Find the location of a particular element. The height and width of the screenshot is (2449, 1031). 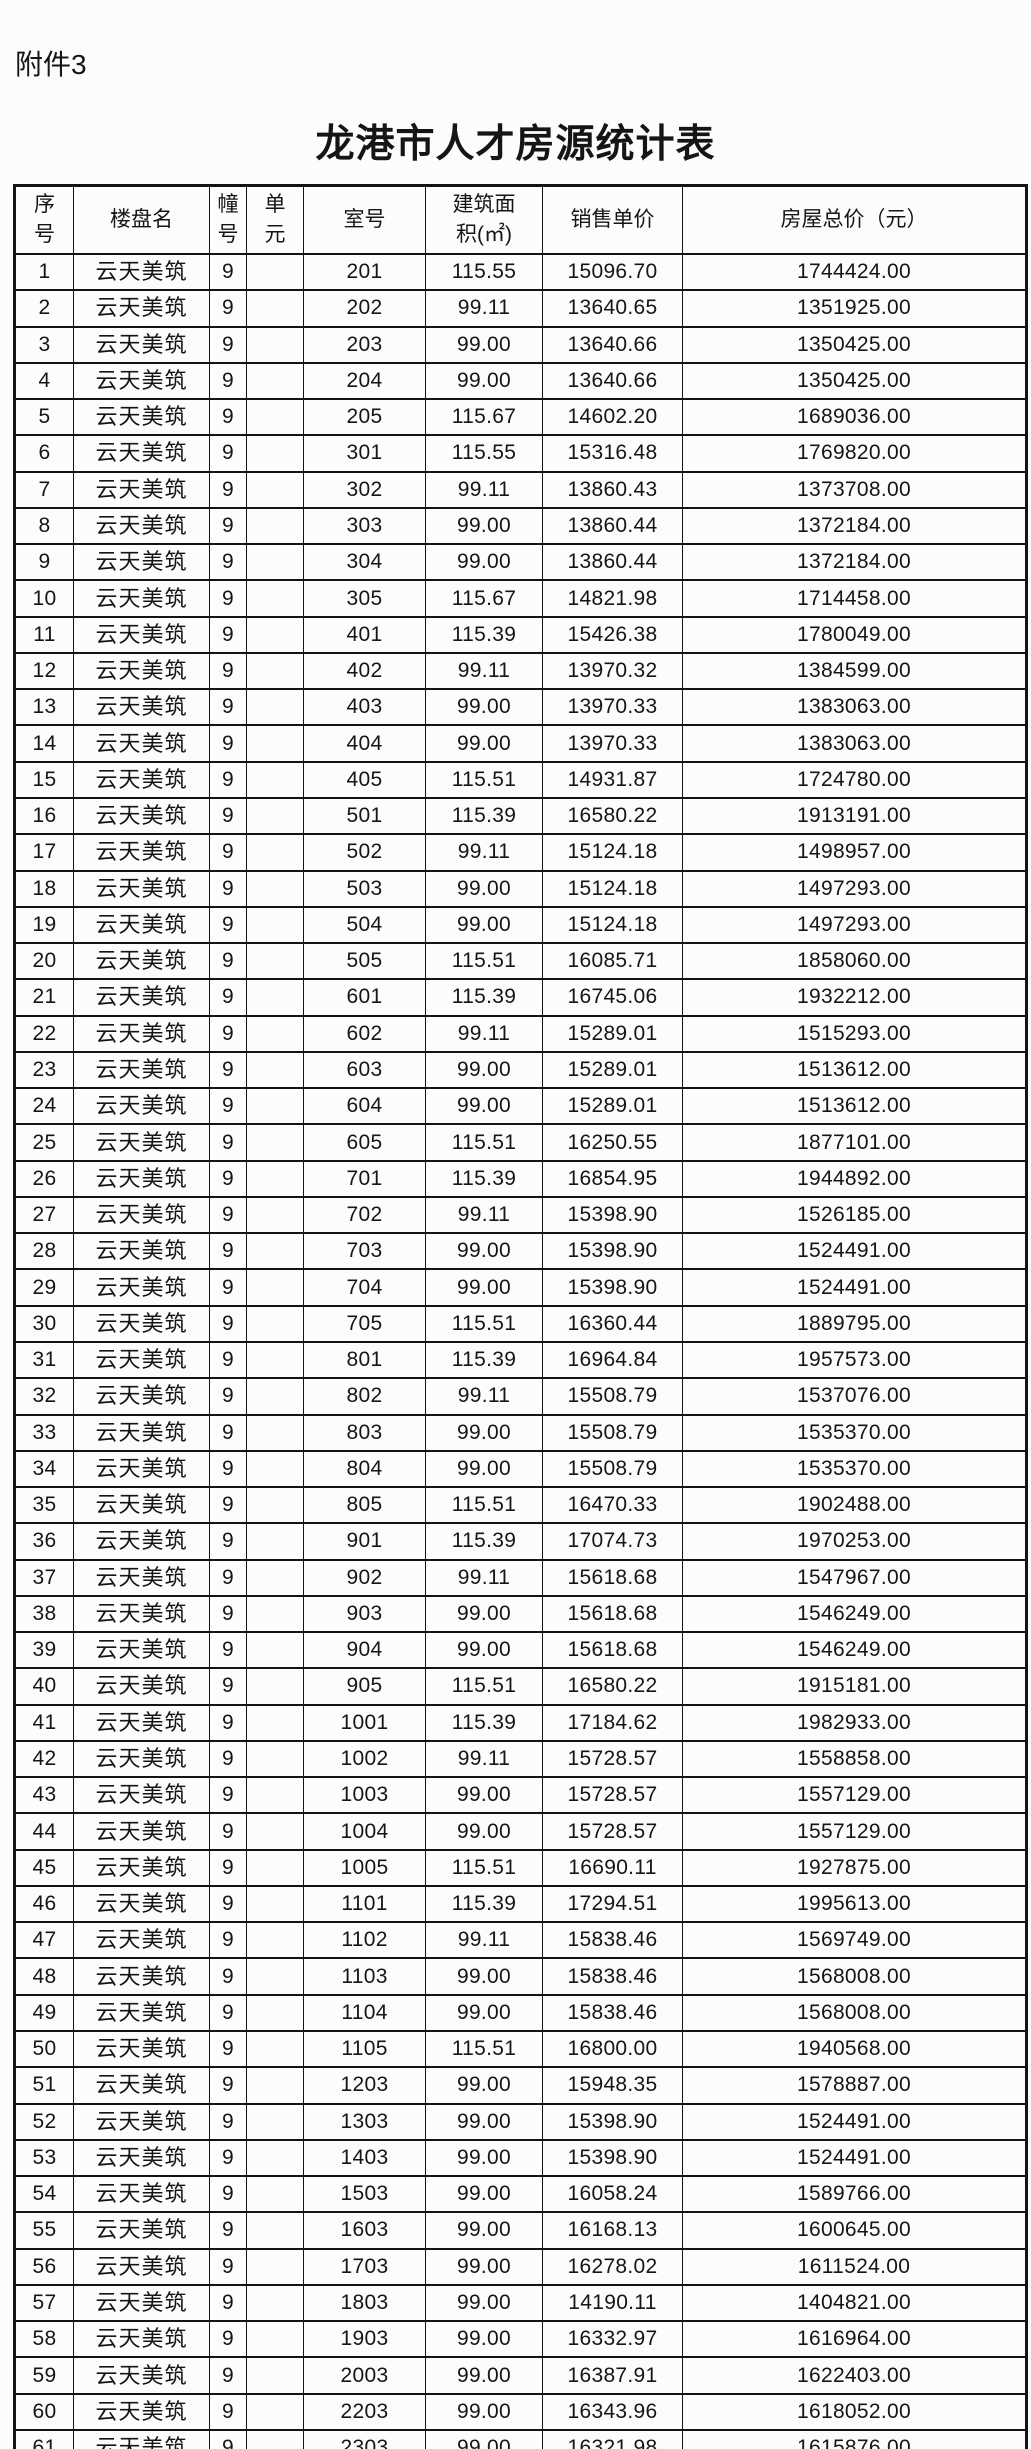

table-header: 序 号 楼盘名 幢 号 单 元 室号 is located at coordinates (520, 219).